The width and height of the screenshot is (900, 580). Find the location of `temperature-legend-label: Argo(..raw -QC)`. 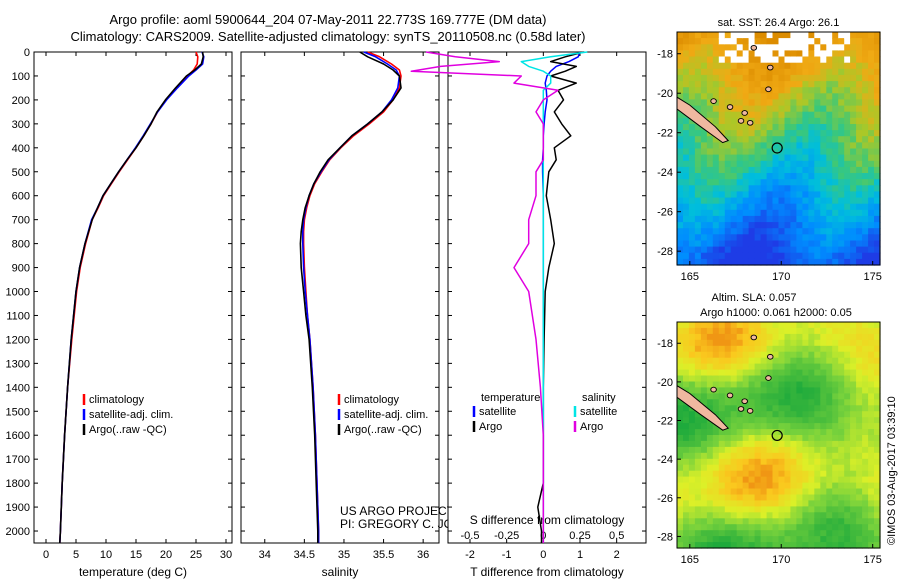

temperature-legend-label: Argo(..raw -QC) is located at coordinates (128, 430).